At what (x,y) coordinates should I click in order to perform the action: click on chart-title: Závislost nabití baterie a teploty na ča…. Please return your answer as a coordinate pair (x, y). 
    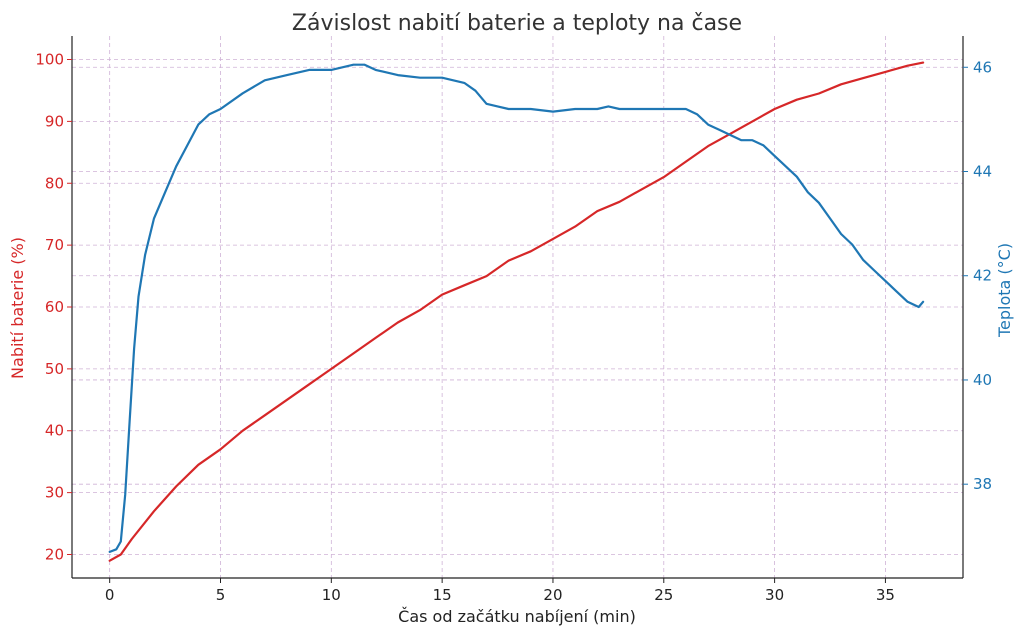
    Looking at the image, I should click on (517, 23).